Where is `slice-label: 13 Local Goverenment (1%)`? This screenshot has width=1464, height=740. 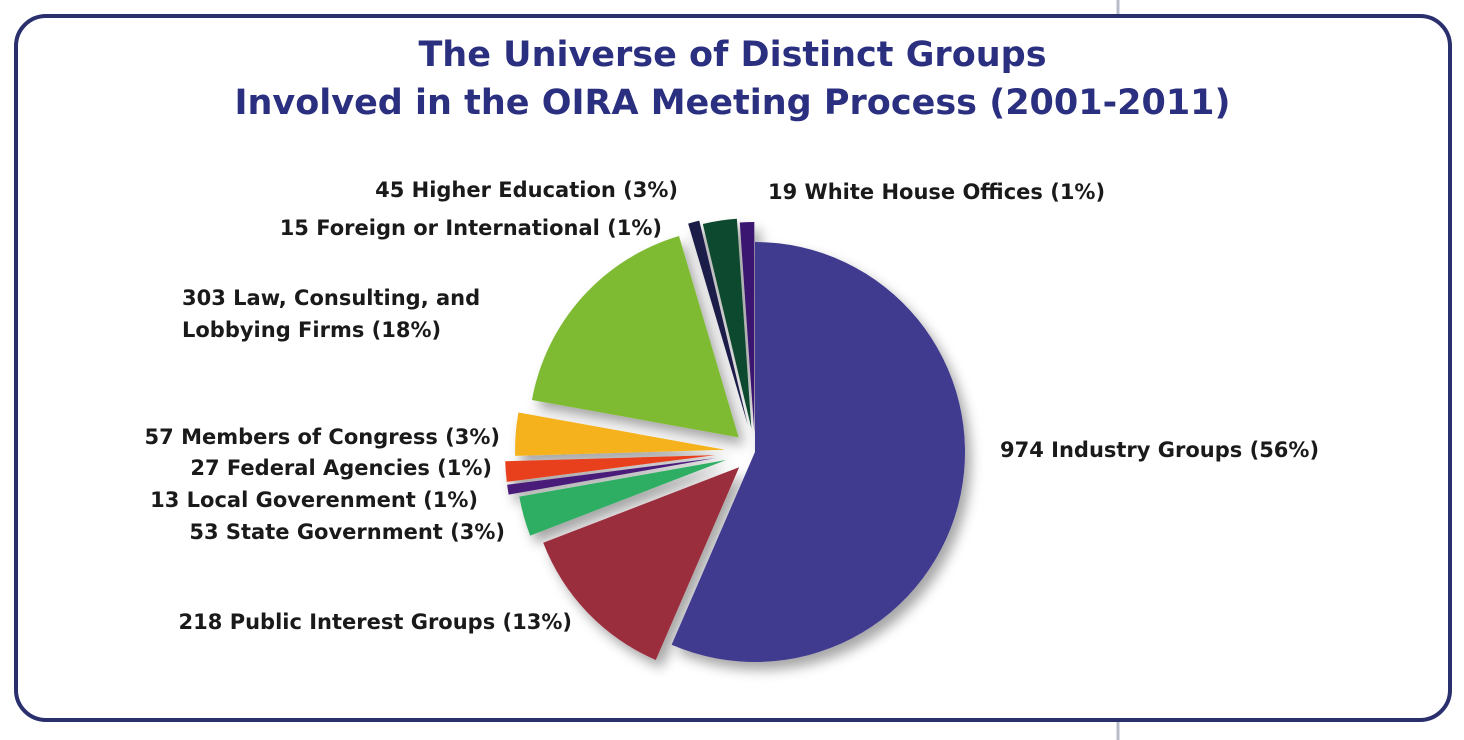
slice-label: 13 Local Goverenment (1%) is located at coordinates (314, 500).